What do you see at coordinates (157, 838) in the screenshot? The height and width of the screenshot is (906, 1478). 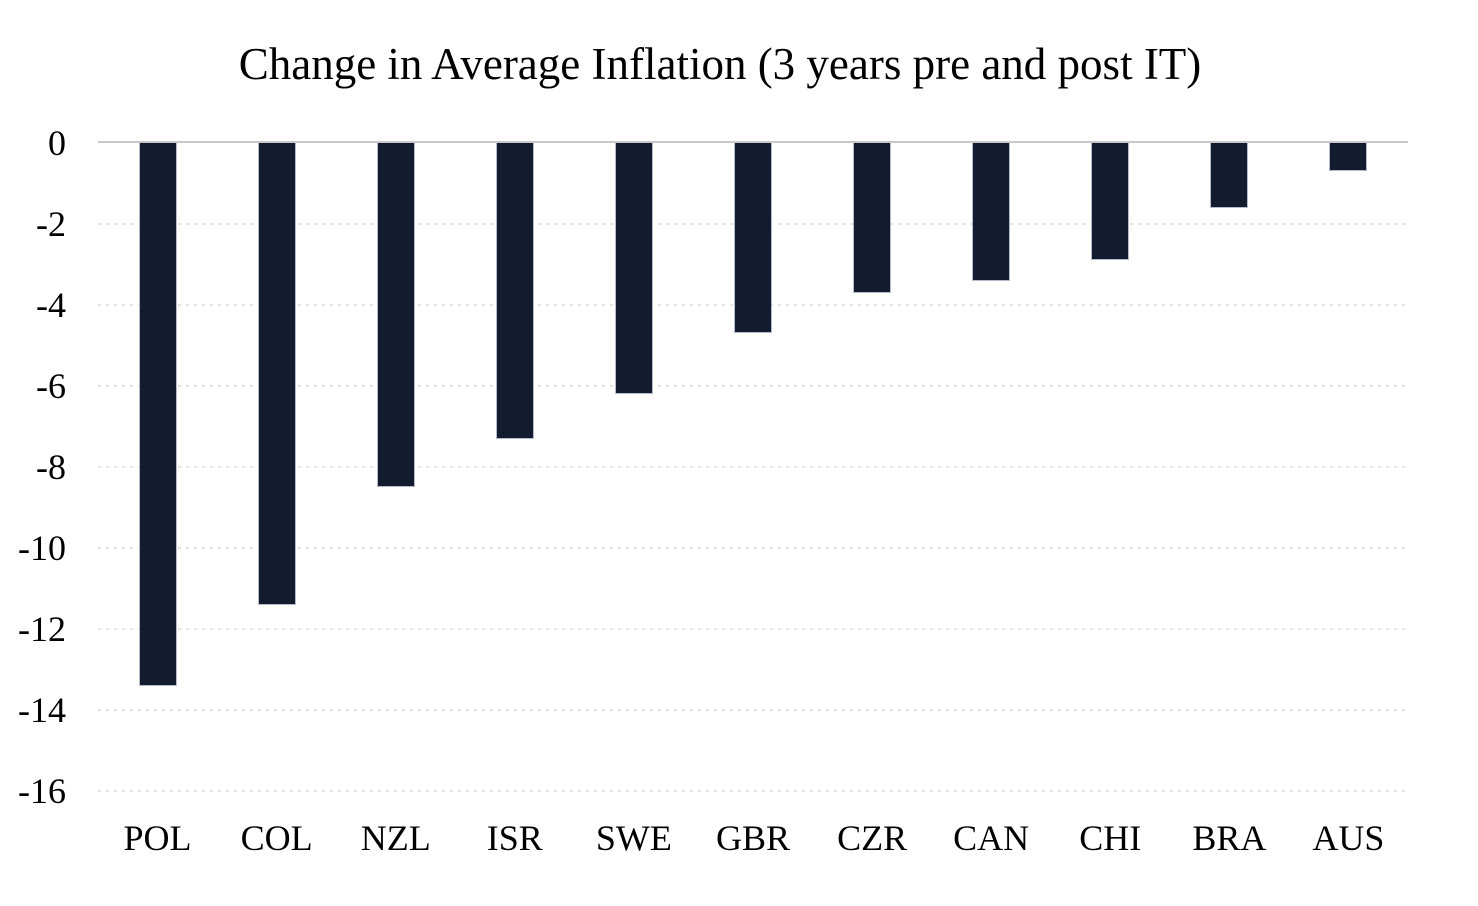 I see `x-axis-category-label: POL` at bounding box center [157, 838].